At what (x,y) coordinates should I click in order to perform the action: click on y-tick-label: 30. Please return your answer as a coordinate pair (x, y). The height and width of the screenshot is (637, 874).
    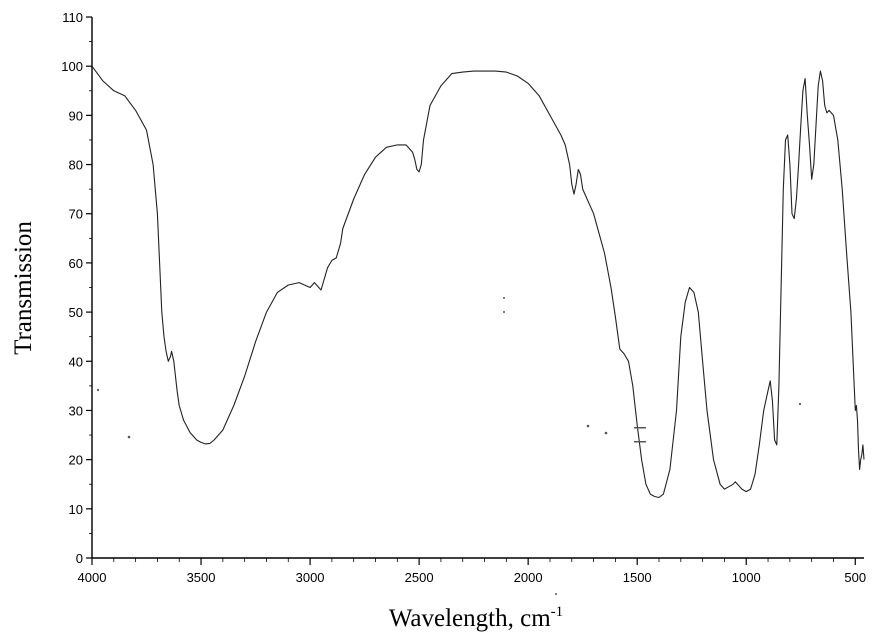
    Looking at the image, I should click on (76, 410).